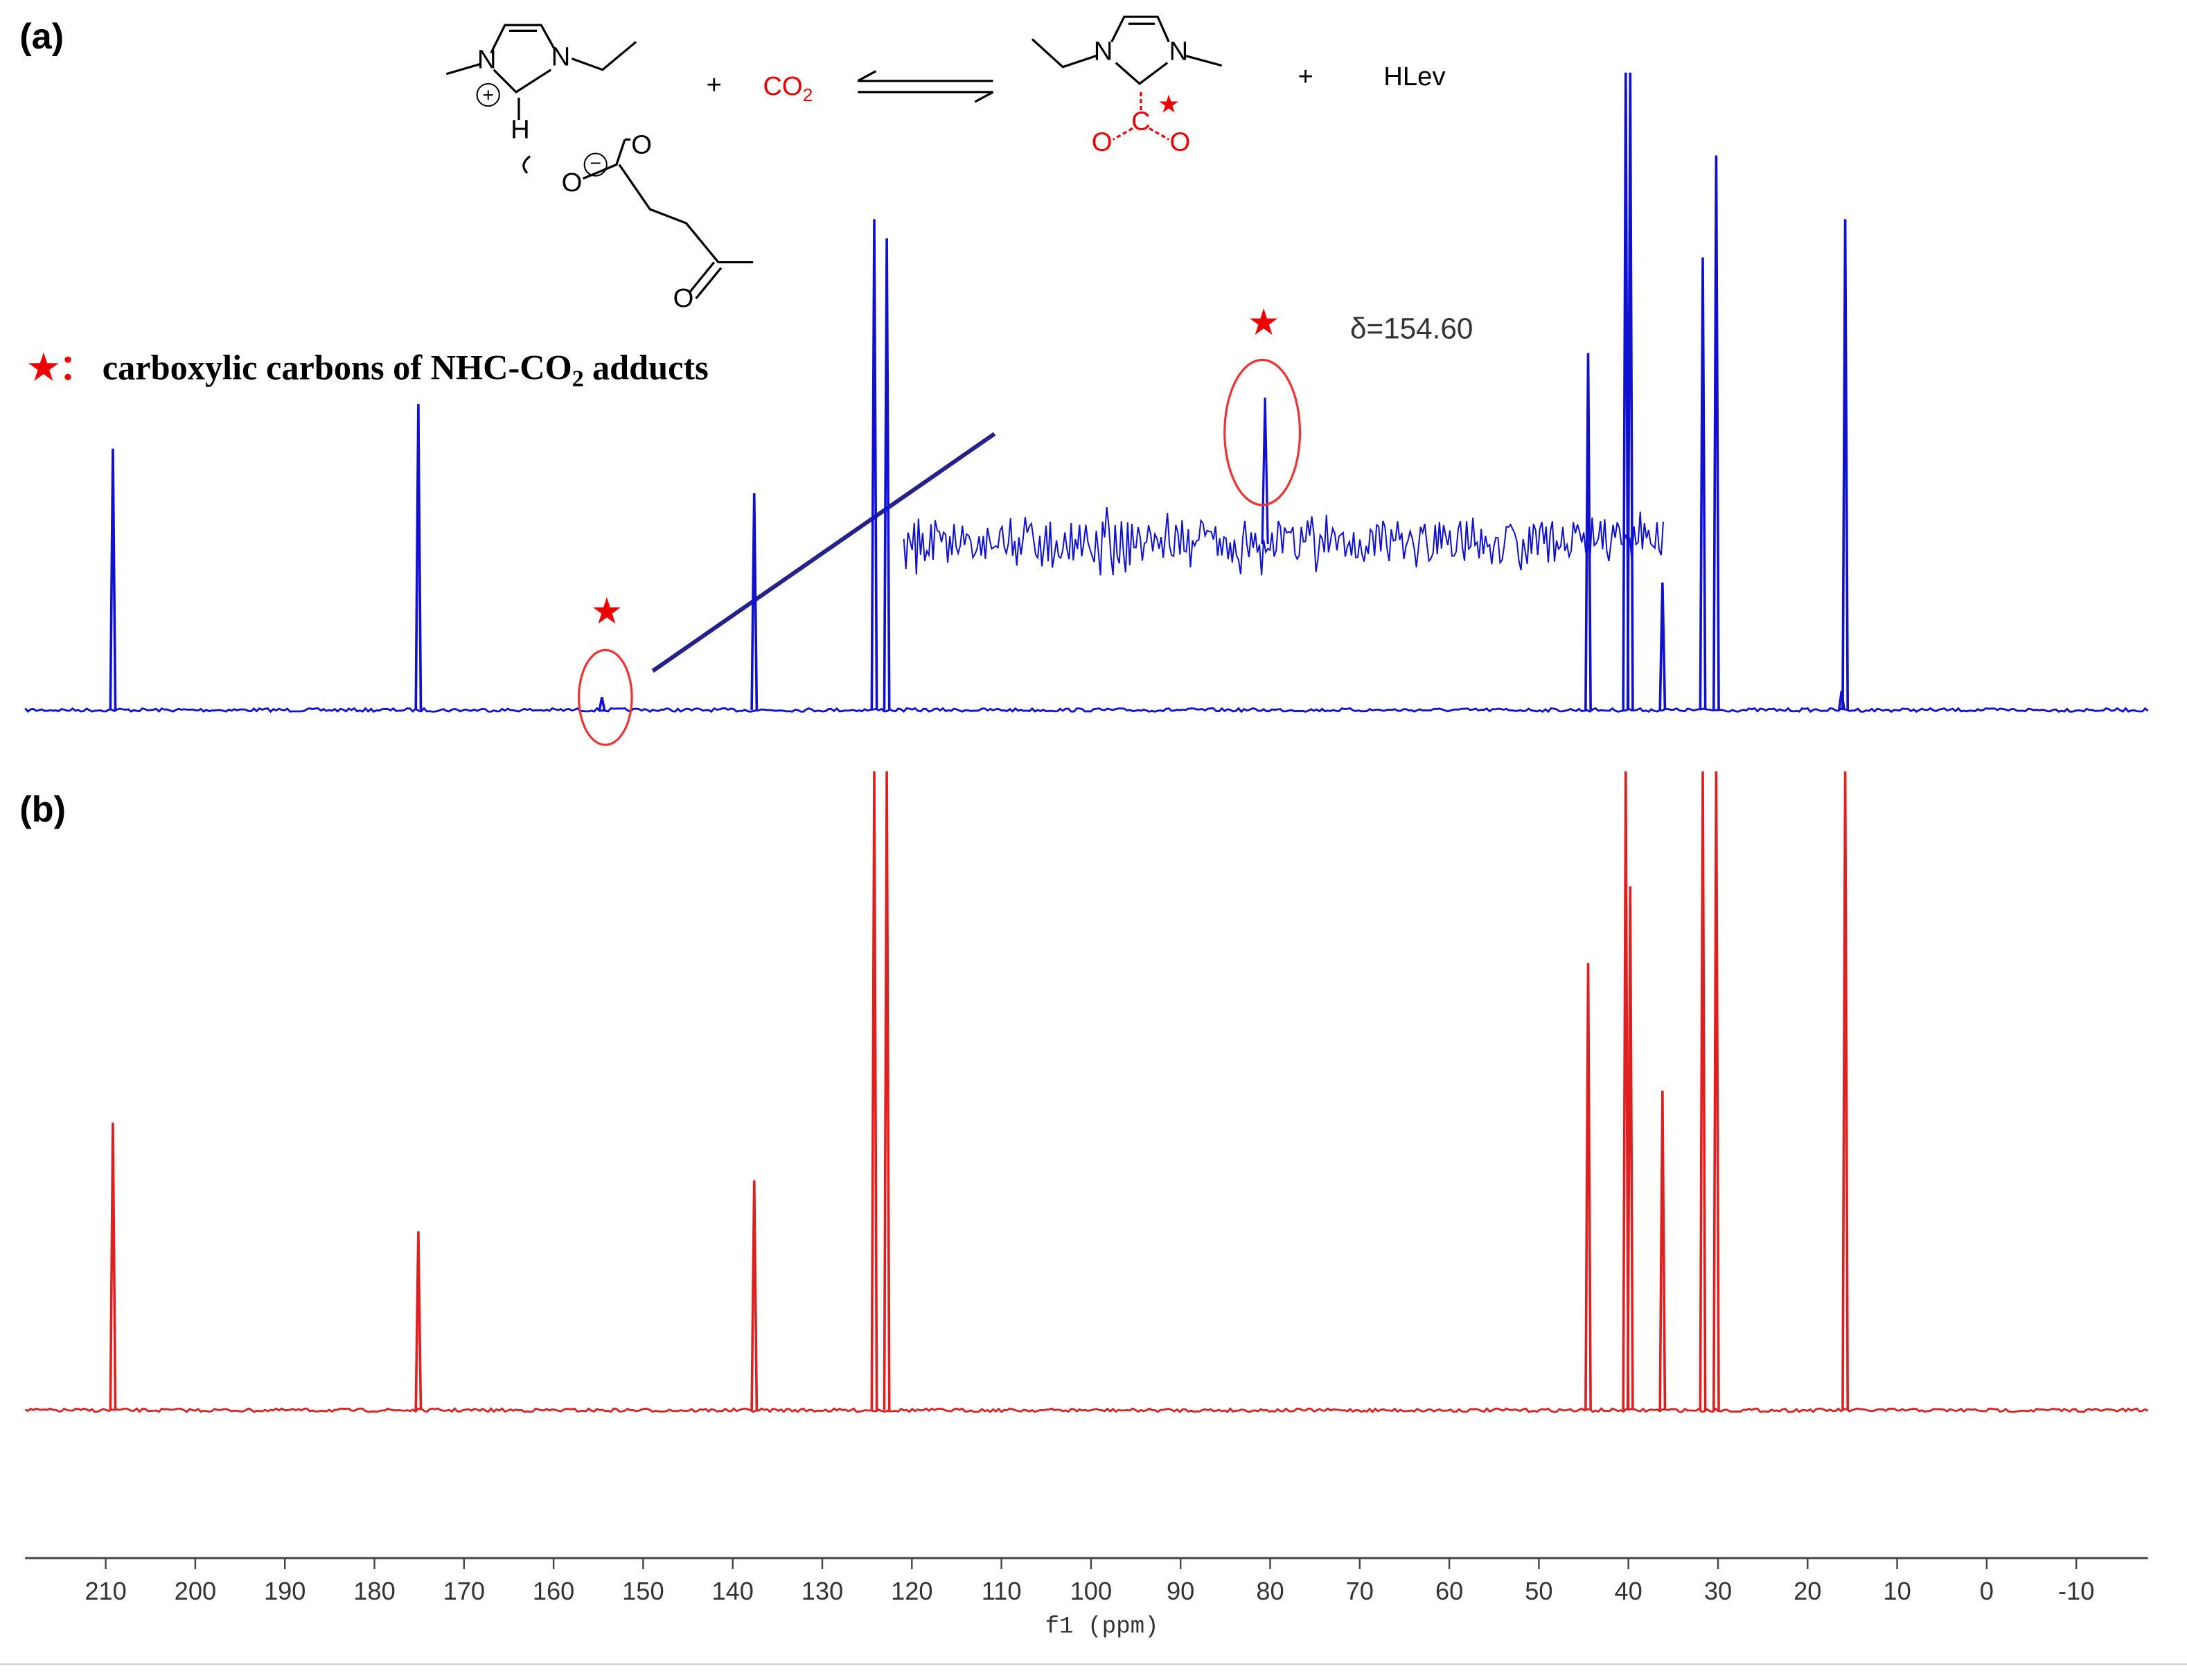 The width and height of the screenshot is (2187, 1680). I want to click on x-tick-label: 80, so click(1270, 1591).